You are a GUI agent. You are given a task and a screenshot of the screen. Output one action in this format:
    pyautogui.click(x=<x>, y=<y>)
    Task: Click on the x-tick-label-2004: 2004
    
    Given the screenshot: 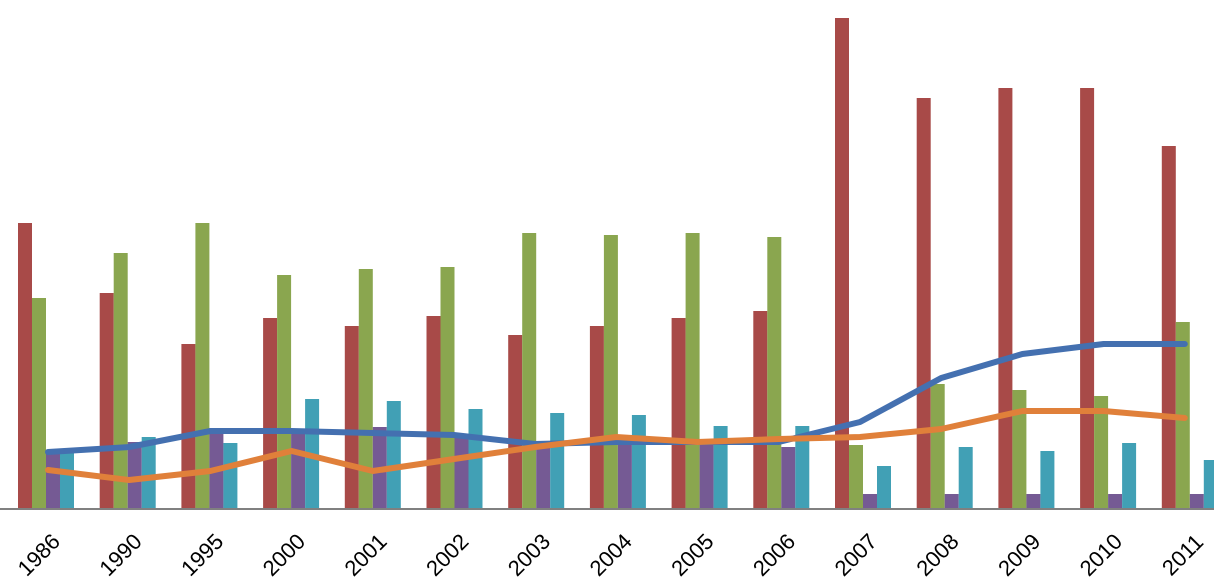 What is the action you would take?
    pyautogui.click(x=611, y=555)
    